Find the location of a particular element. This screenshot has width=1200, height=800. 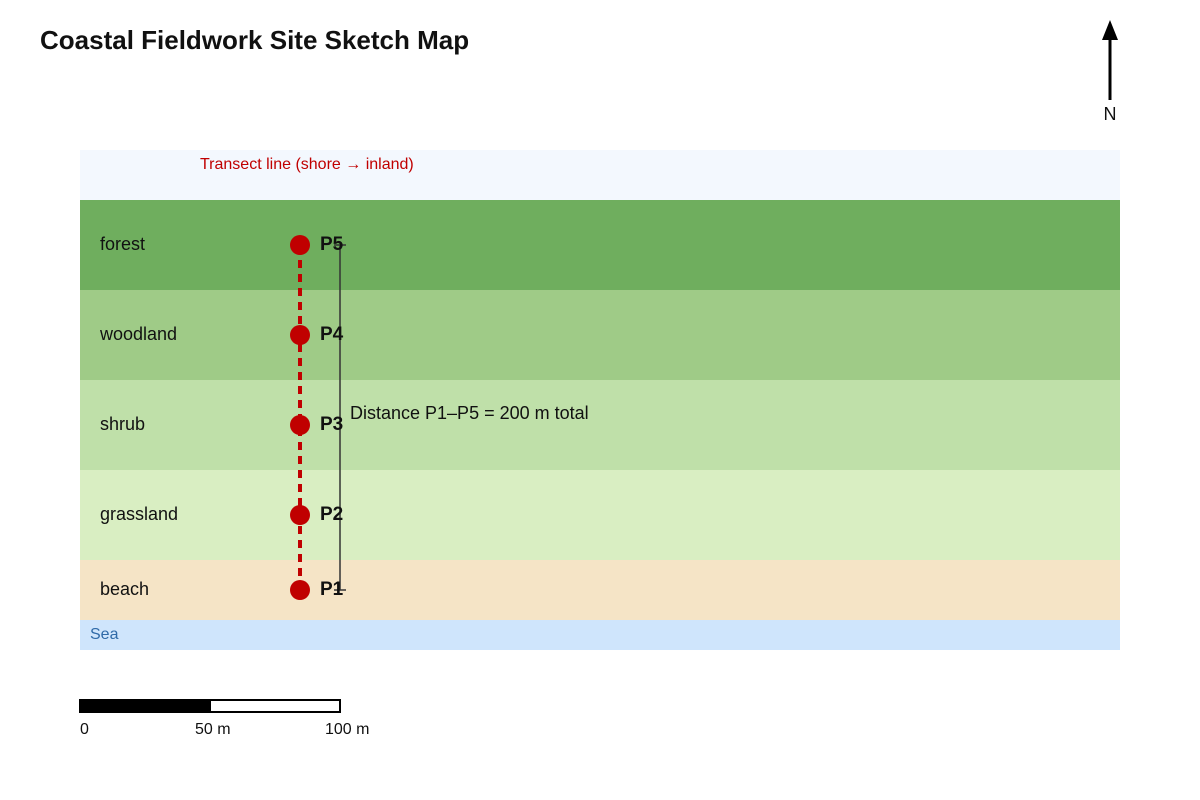

scale-label: 100 m is located at coordinates (347, 729).